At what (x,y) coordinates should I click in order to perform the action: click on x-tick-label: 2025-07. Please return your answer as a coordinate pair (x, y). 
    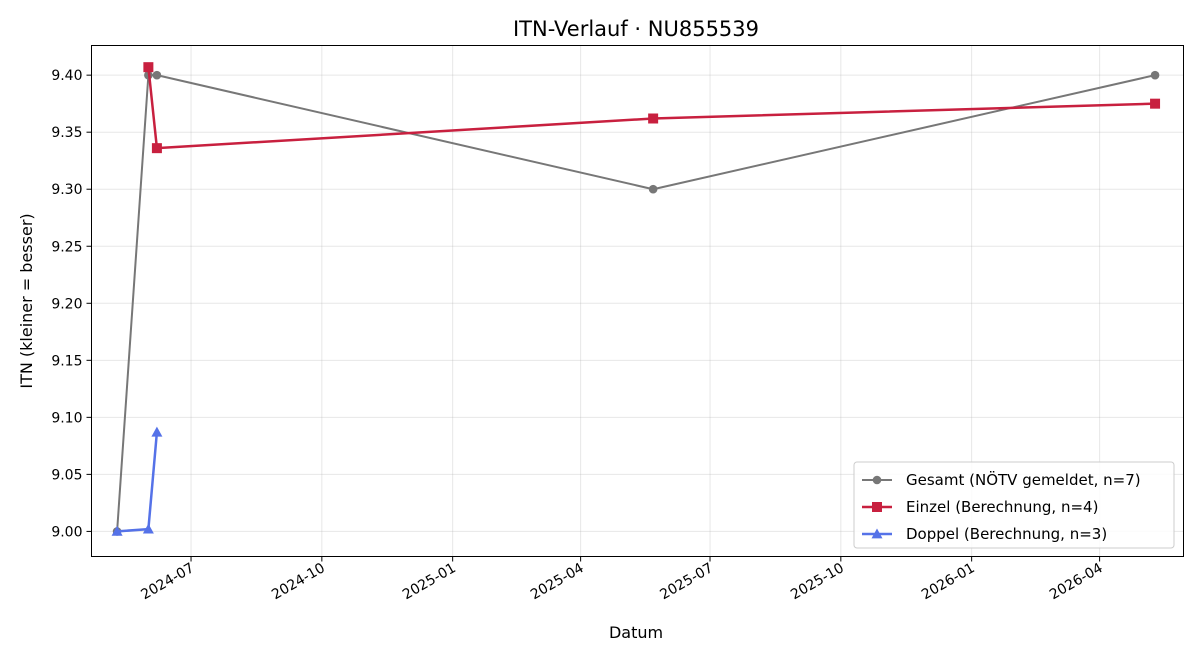
    Looking at the image, I should click on (686, 581).